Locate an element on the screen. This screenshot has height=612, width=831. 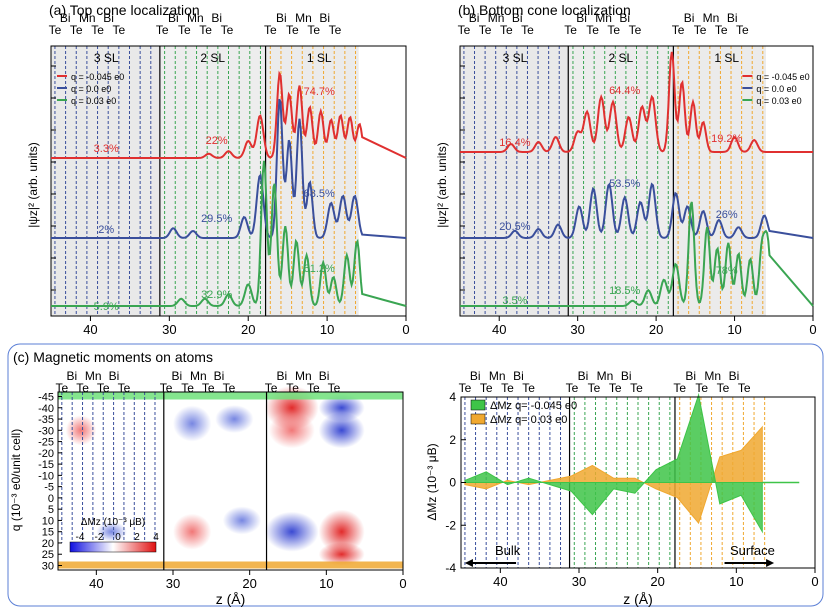
surface-arrowhead is located at coordinates (770, 563).